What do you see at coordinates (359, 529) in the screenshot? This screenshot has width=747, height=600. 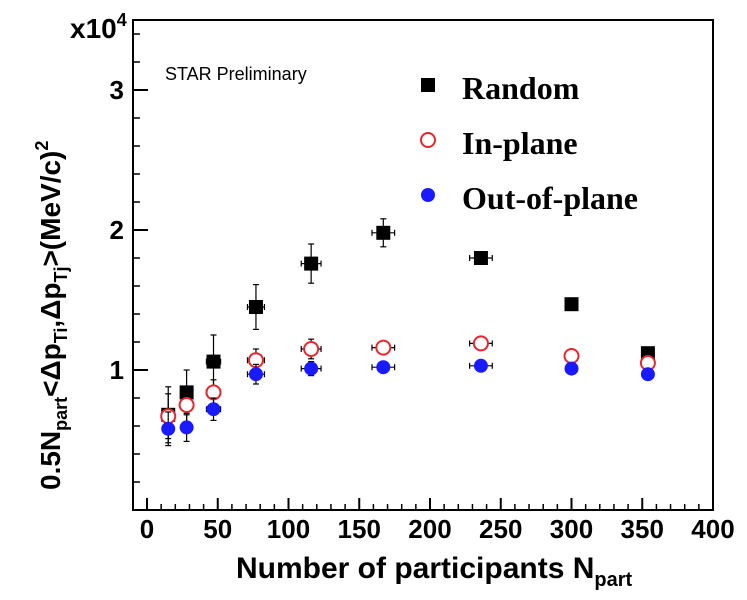 I see `x-tick-label: 150` at bounding box center [359, 529].